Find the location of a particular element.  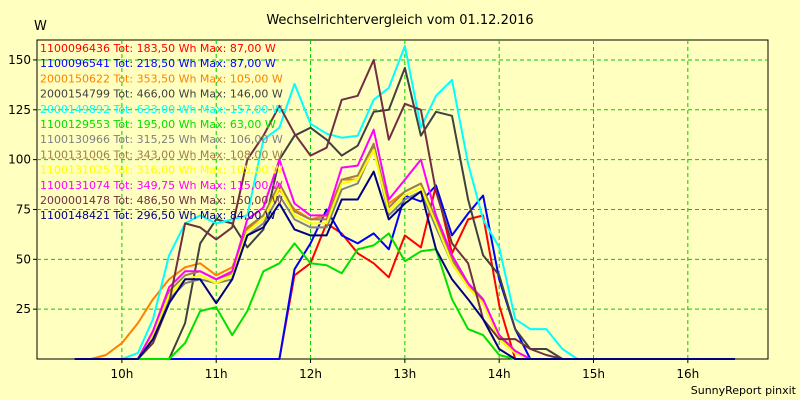

y-axis-label: W is located at coordinates (40, 26).